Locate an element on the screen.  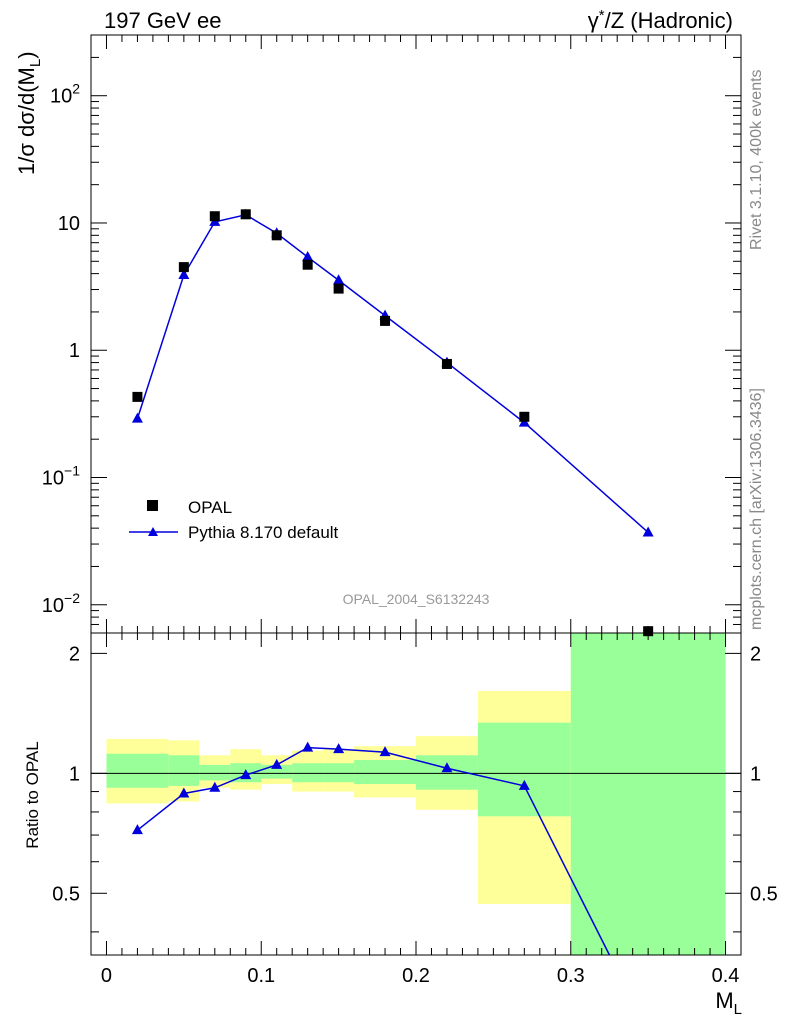
y-axis-label-sub: L is located at coordinates (35, 63).